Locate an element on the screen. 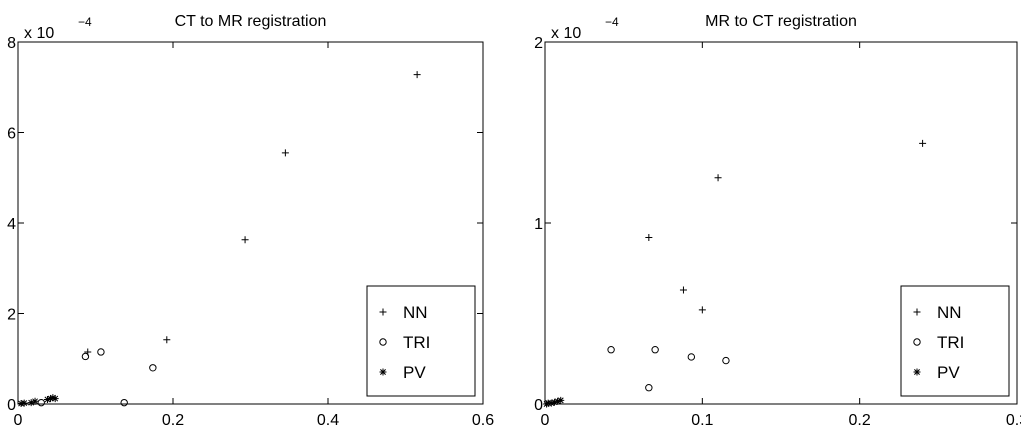  x-tick-label: 0.4 is located at coordinates (328, 420).